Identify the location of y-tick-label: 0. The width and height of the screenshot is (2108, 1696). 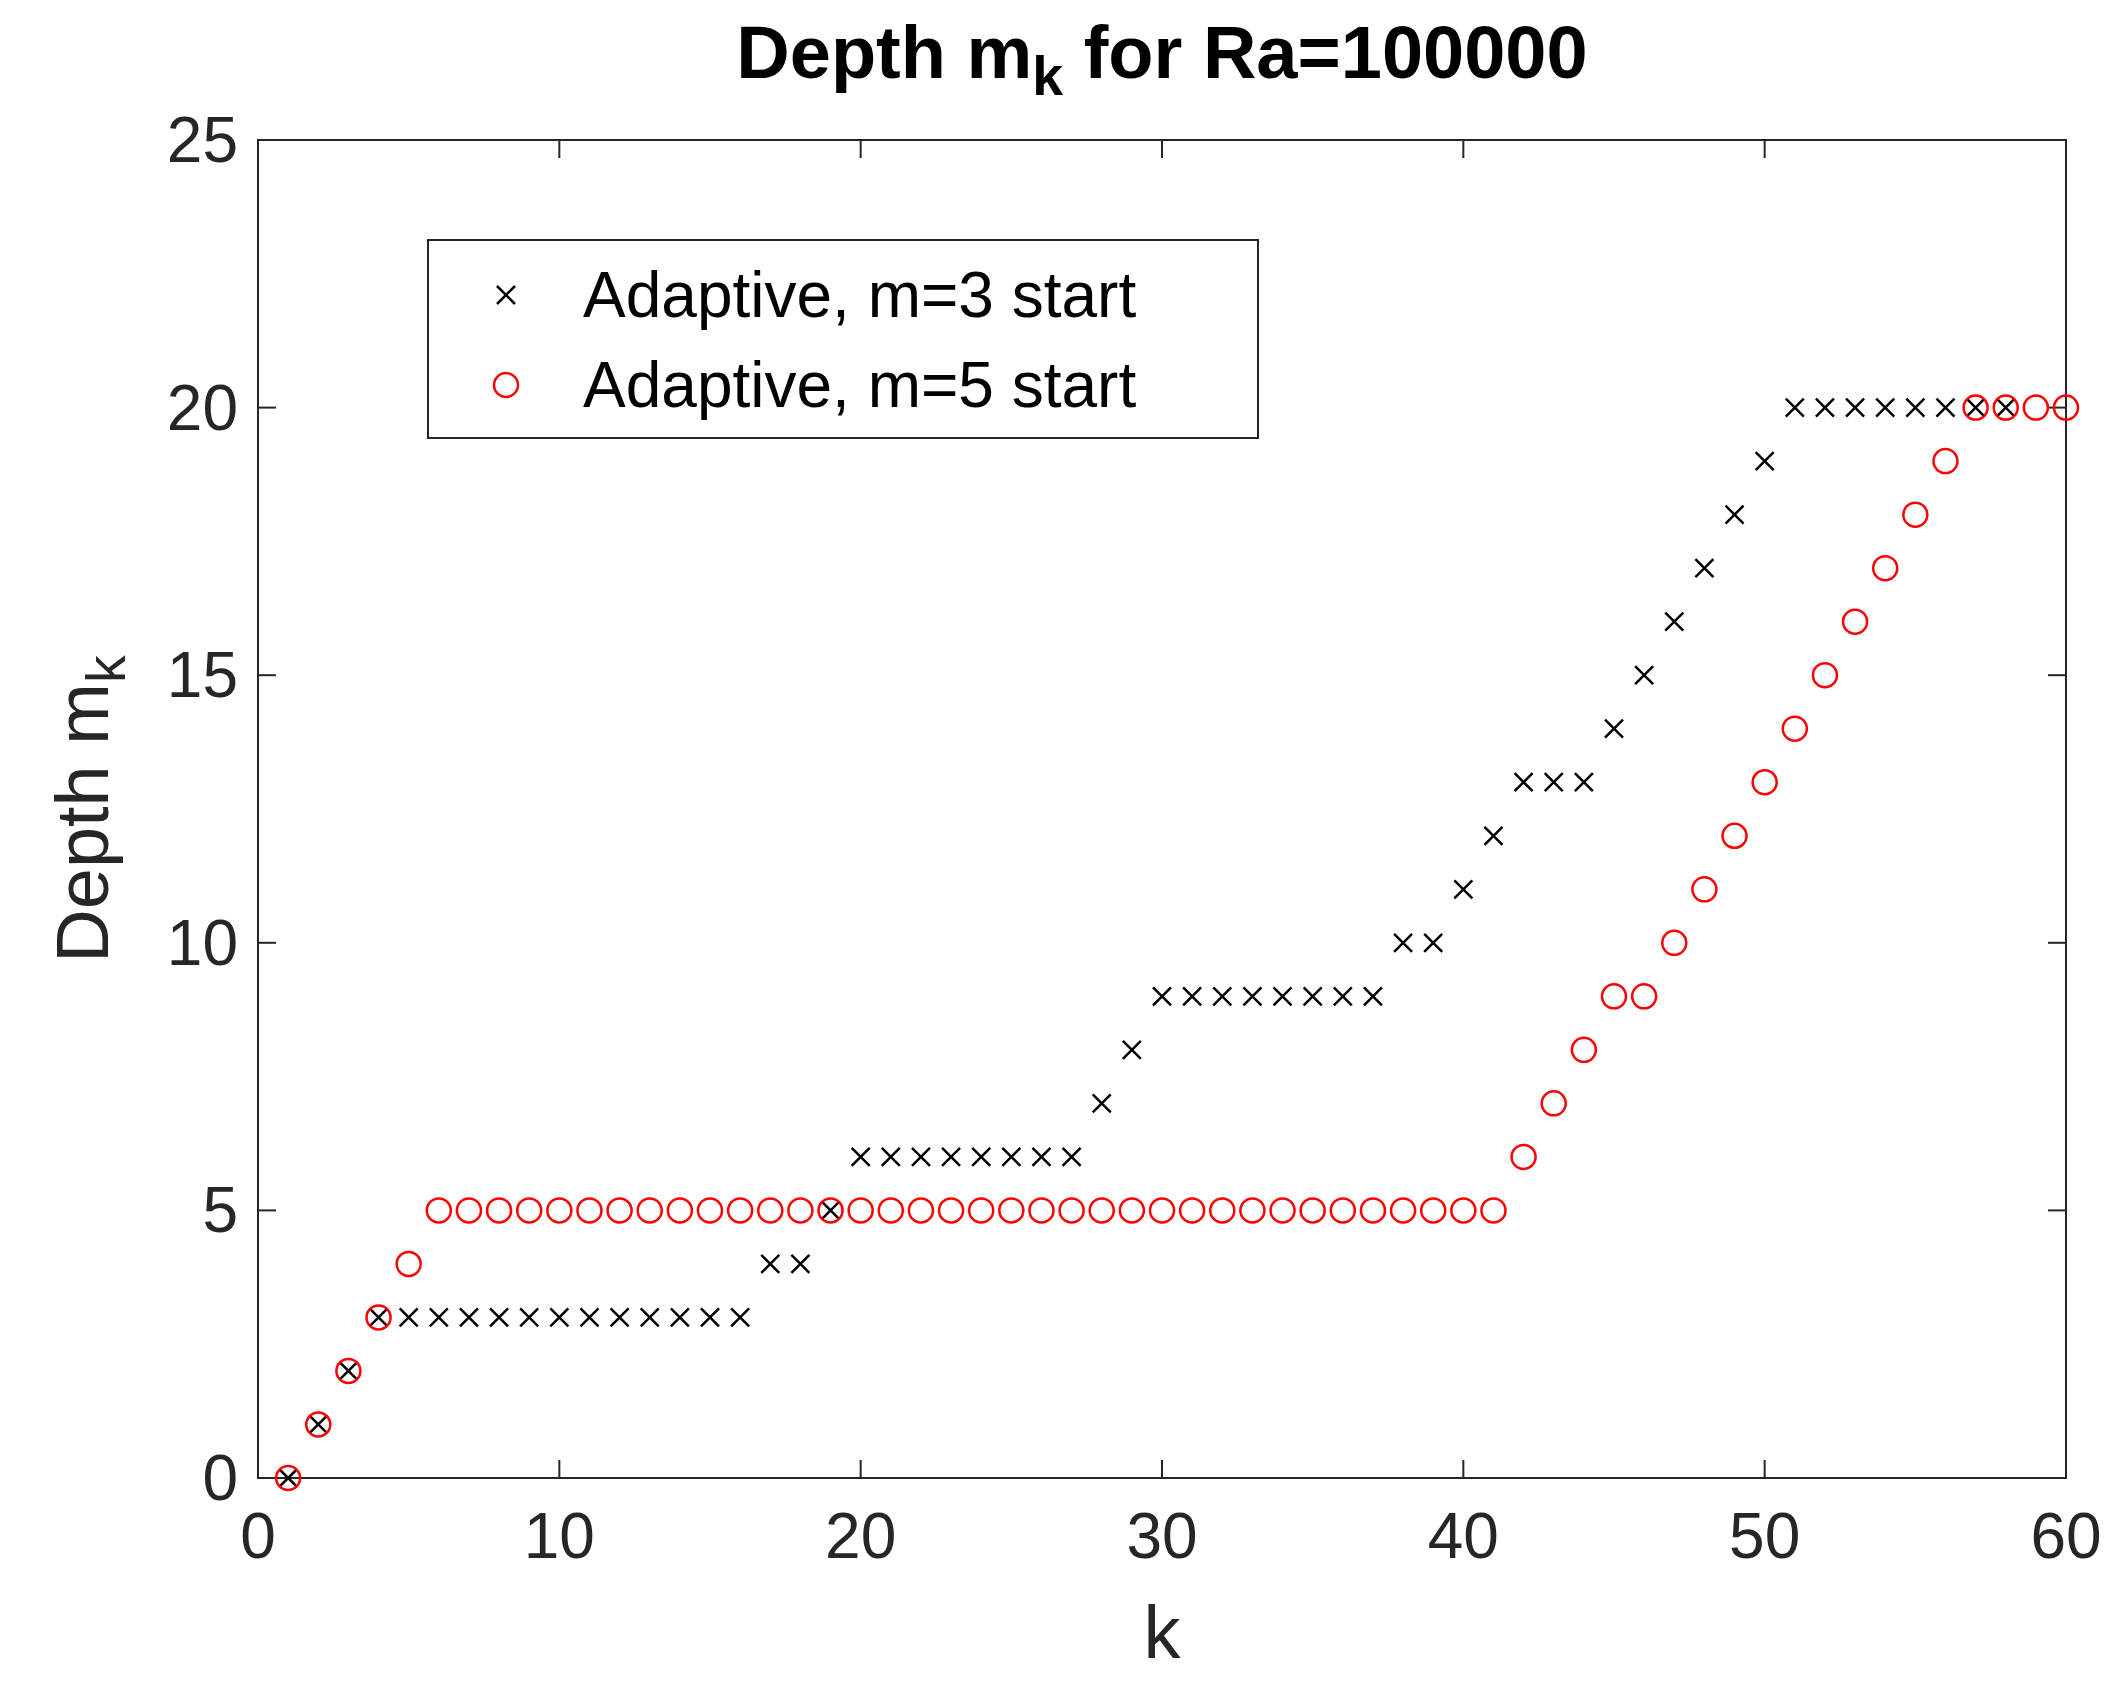
(220, 1478).